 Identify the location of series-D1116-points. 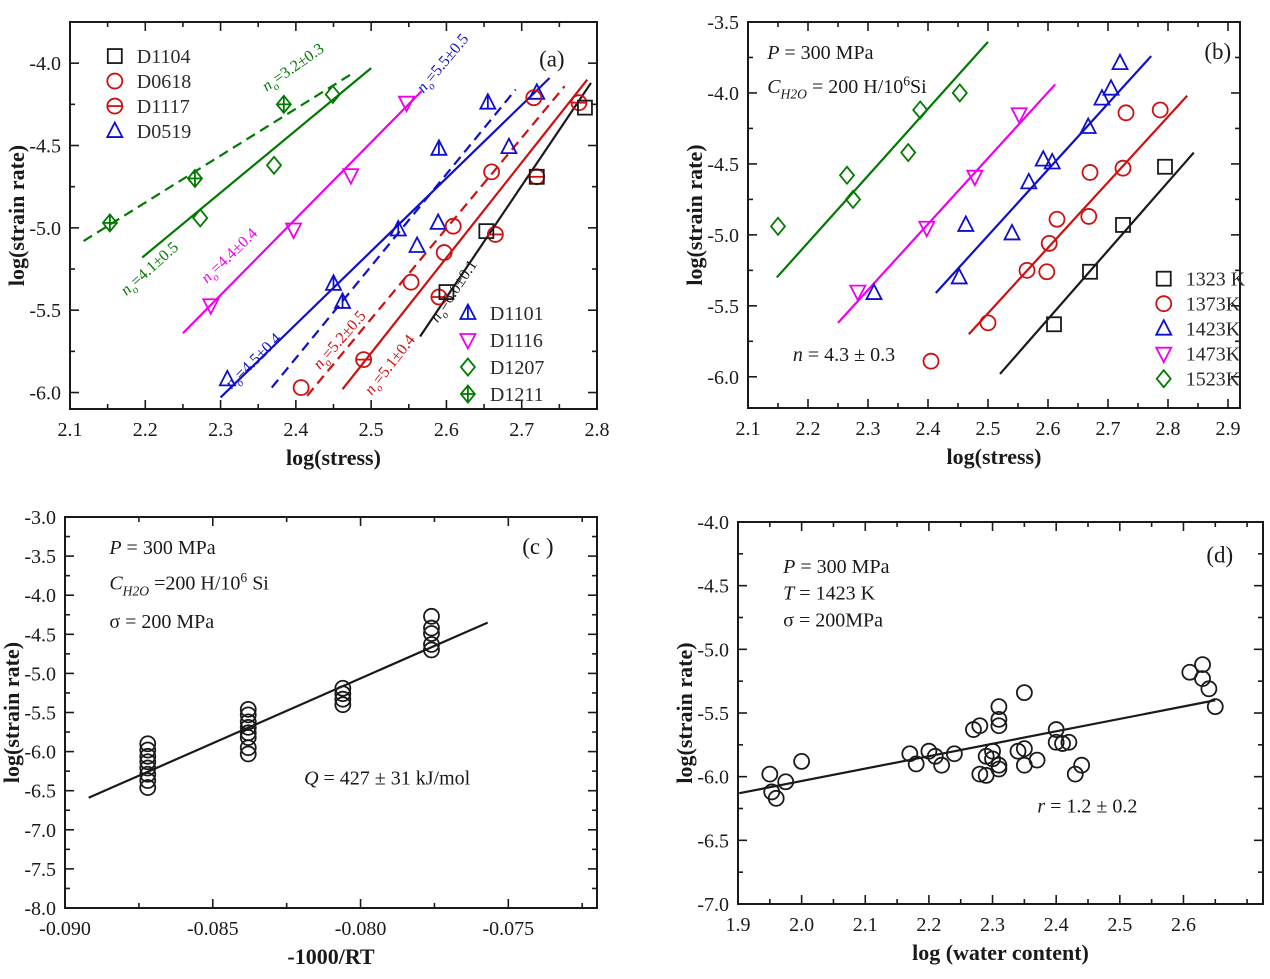
(308, 205).